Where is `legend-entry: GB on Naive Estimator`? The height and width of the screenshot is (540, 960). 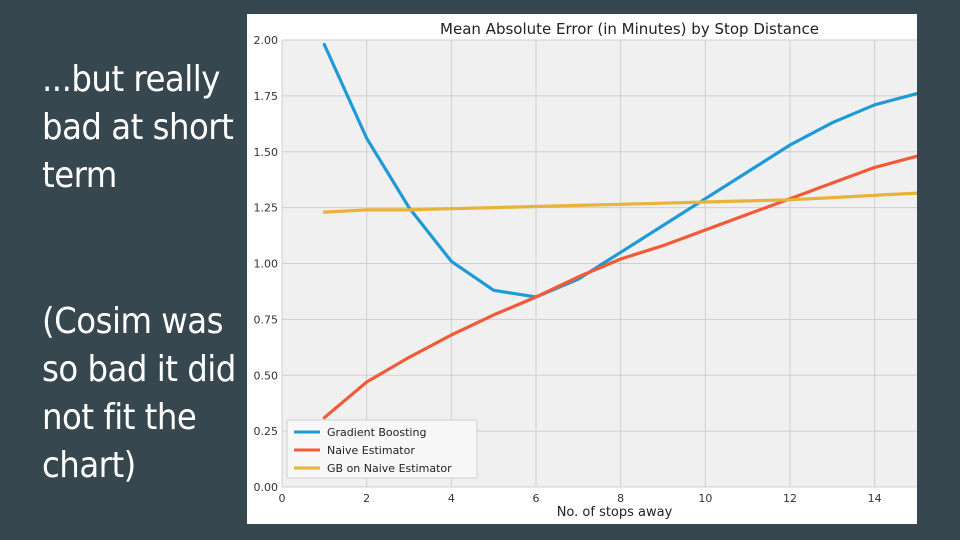 legend-entry: GB on Naive Estimator is located at coordinates (389, 468).